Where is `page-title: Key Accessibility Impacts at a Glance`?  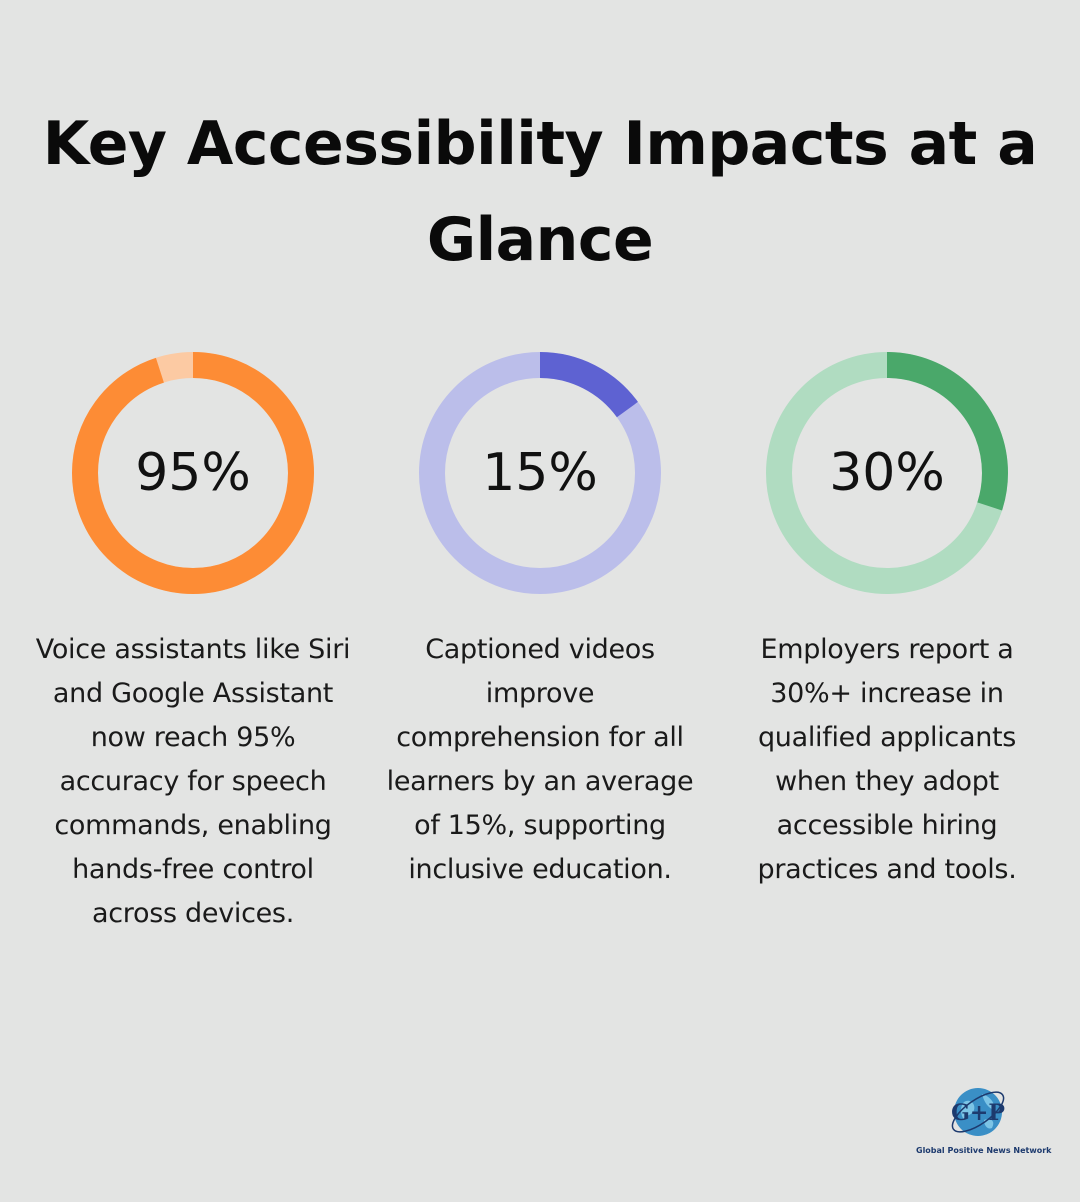
page-title: Key Accessibility Impacts at a Glance is located at coordinates (540, 192).